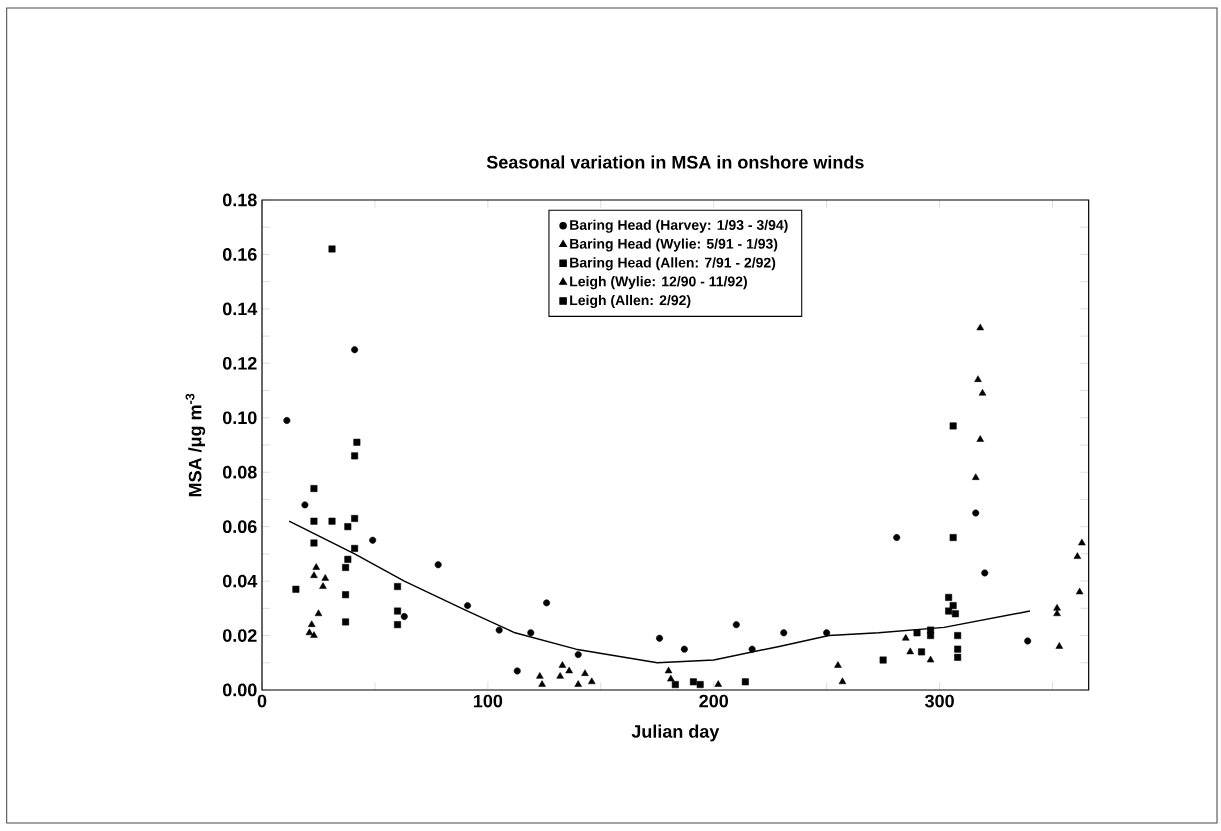 This screenshot has height=831, width=1221. I want to click on line-series, so click(659, 592).